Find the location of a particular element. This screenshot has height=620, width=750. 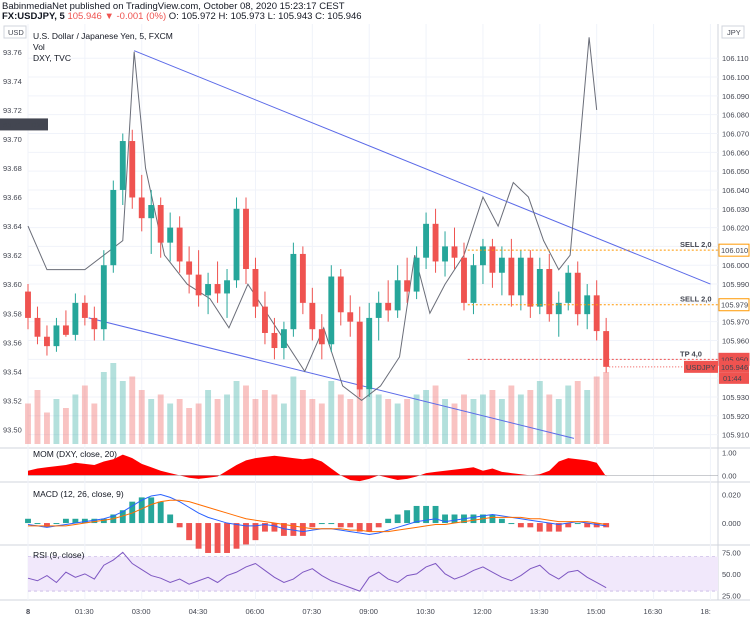

left-tick-label: 93.50 is located at coordinates (12, 429).